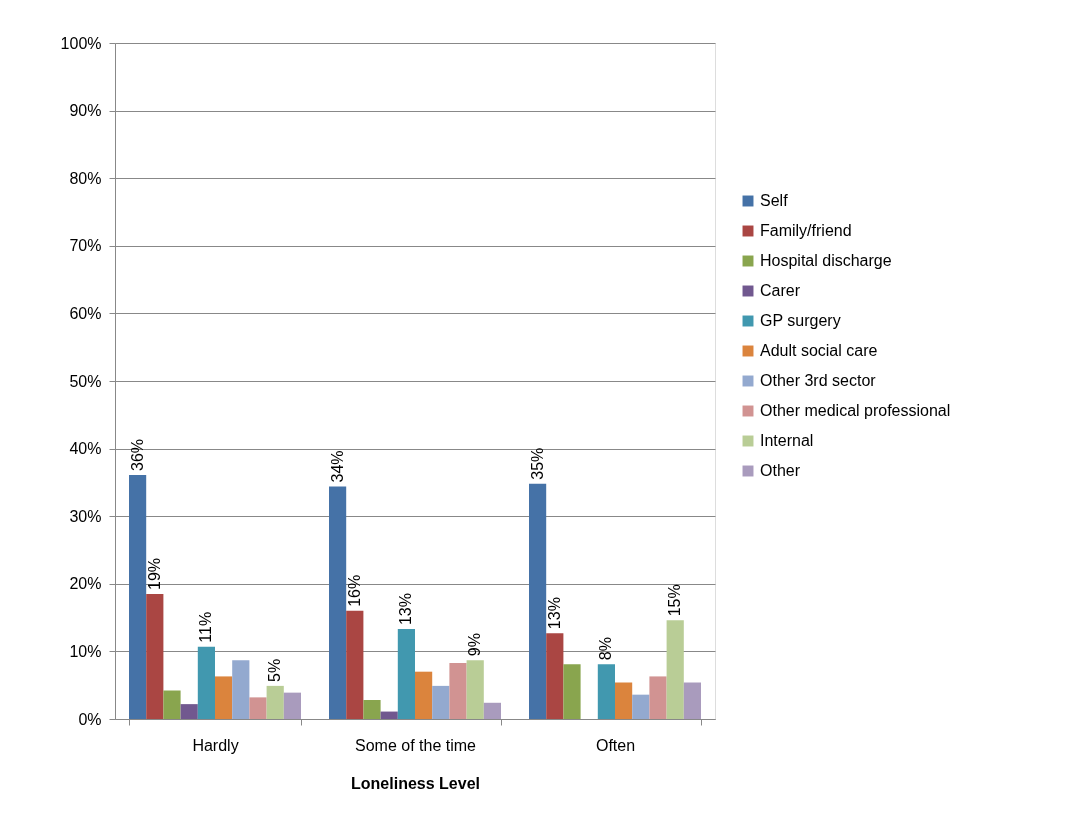 This screenshot has height=834, width=1089. Describe the element at coordinates (855, 410) in the screenshot. I see `legend-label: Other medical professional` at that location.